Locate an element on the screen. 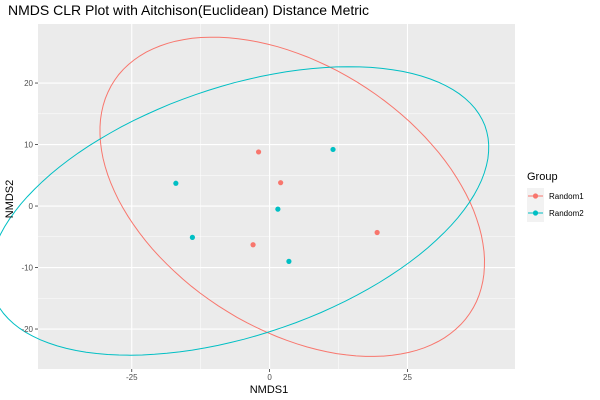 The image size is (600, 400). legend-label-random1: Random1 is located at coordinates (566, 196).